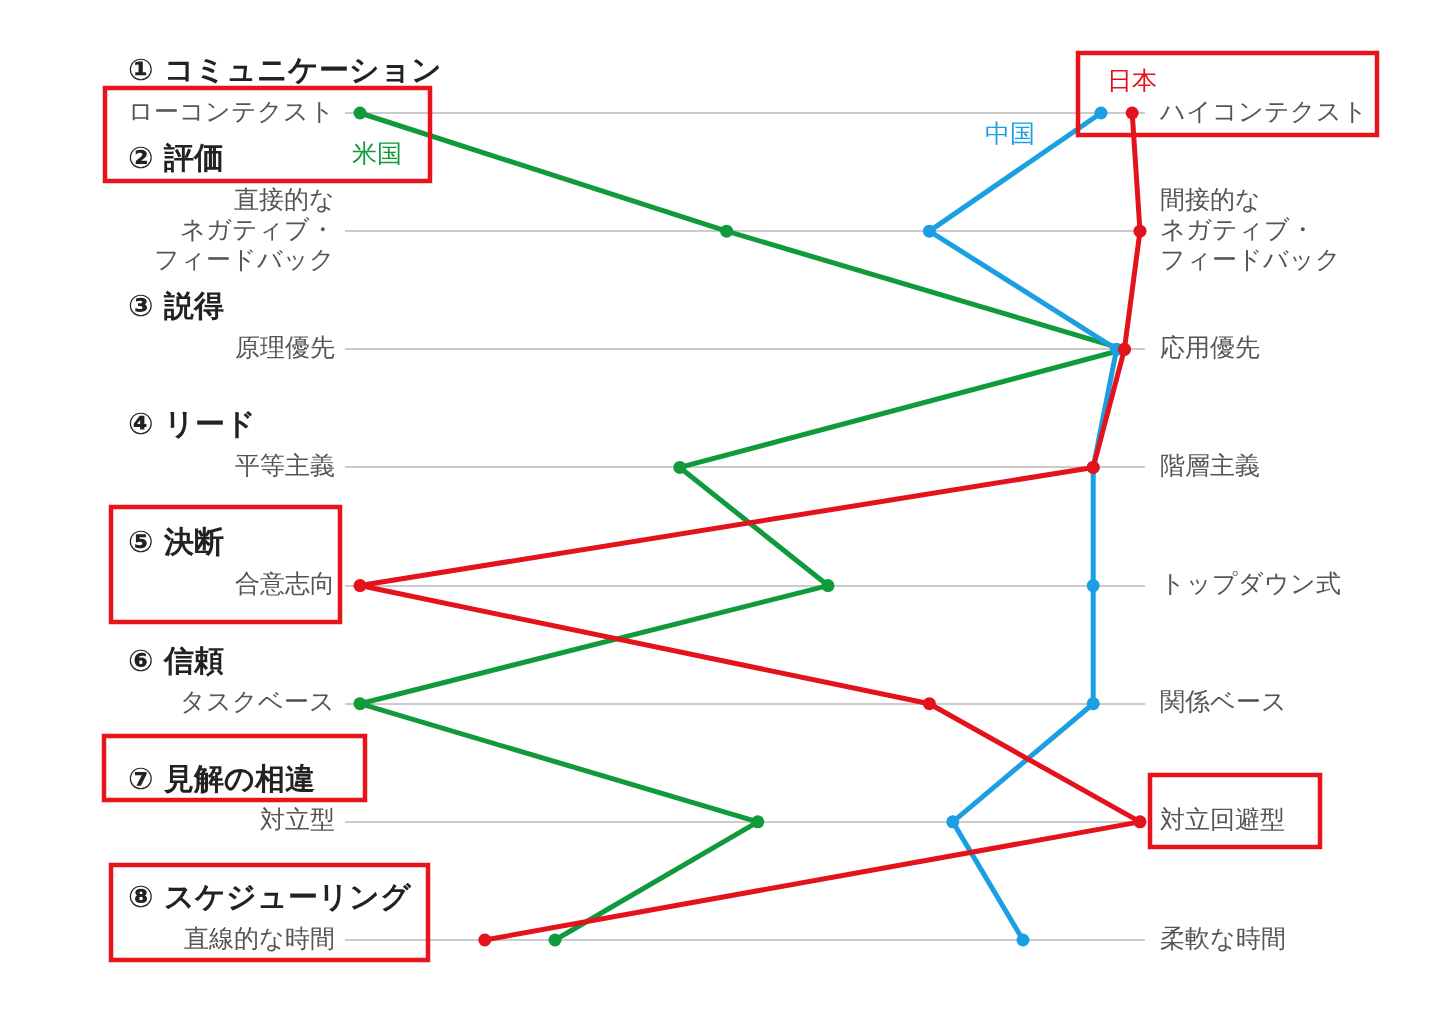 This screenshot has height=1014, width=1440. Describe the element at coordinates (1263, 111) in the screenshot. I see `y2-tick-label: ハイコンテクスト` at that location.